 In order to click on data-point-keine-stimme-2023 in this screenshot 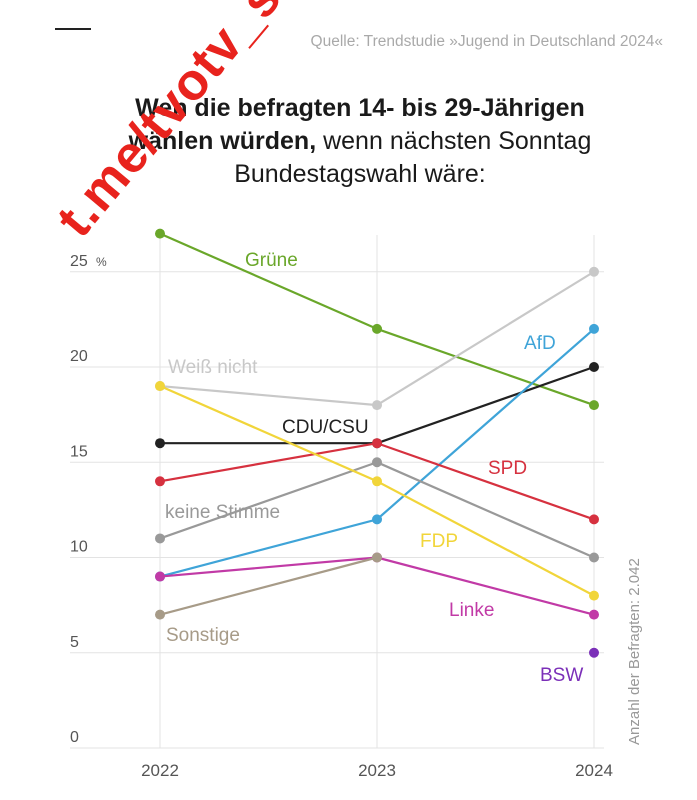, I will do `click(377, 462)`.